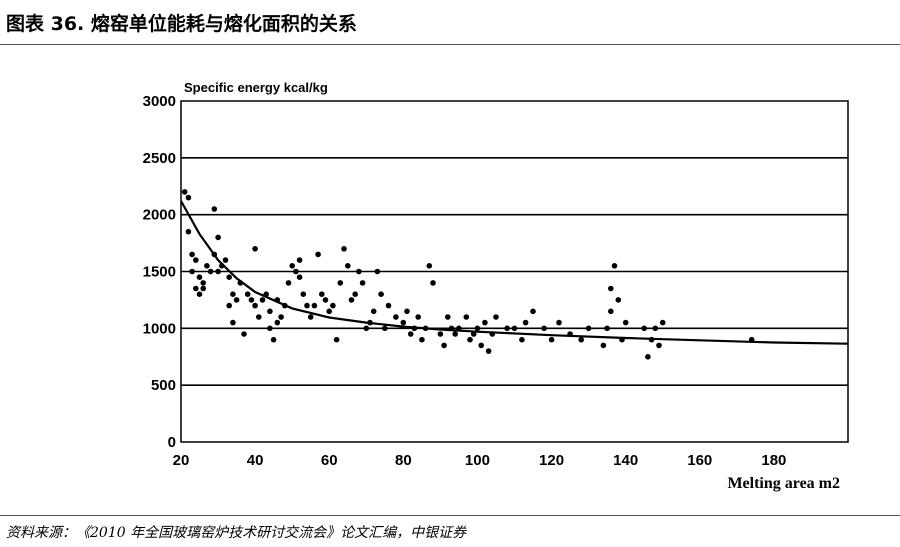  I want to click on figure-title: 图表 36. 熔窑单位能耗与熔化面积的关系, so click(181, 24).